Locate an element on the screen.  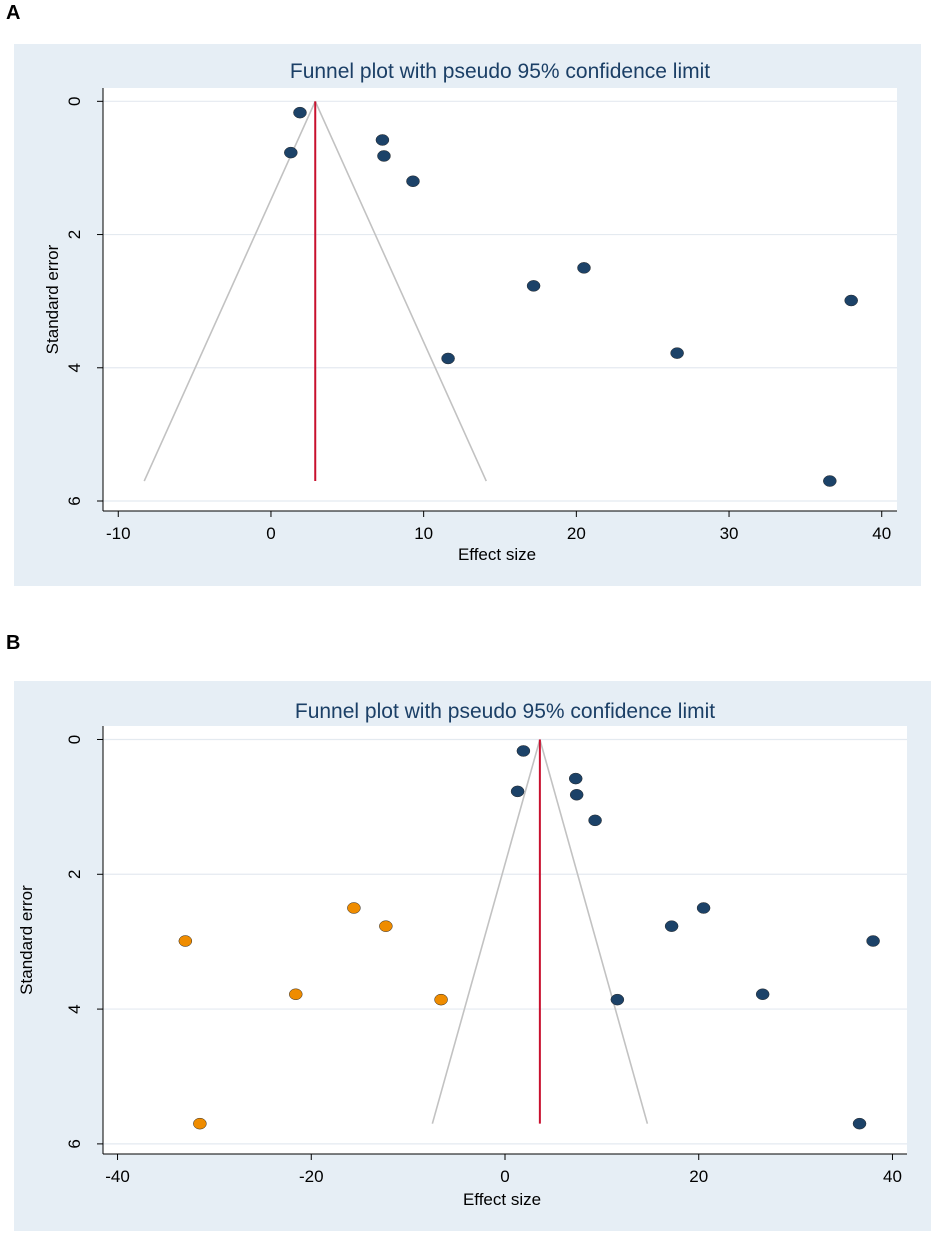
panel-a-y-tick-label: 0 is located at coordinates (74, 101).